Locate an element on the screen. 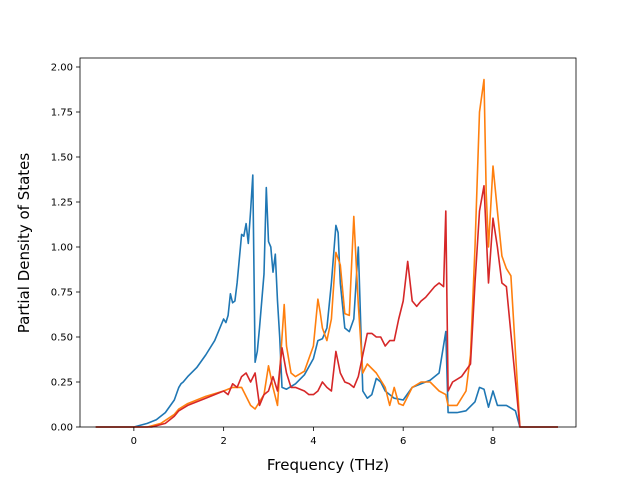 Image resolution: width=640 pixels, height=480 pixels. y-tick-label: 1.50 is located at coordinates (62, 158).